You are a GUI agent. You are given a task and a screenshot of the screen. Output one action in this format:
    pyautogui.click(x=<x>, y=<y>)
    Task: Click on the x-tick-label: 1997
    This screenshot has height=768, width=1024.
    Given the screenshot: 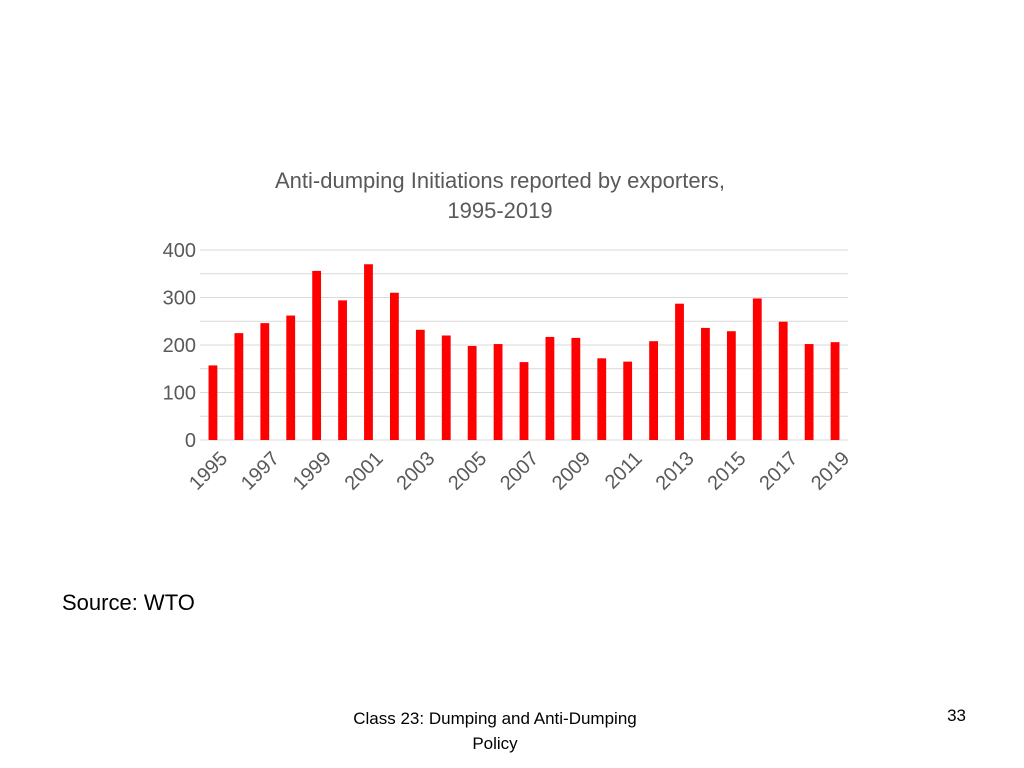 What is the action you would take?
    pyautogui.click(x=260, y=471)
    